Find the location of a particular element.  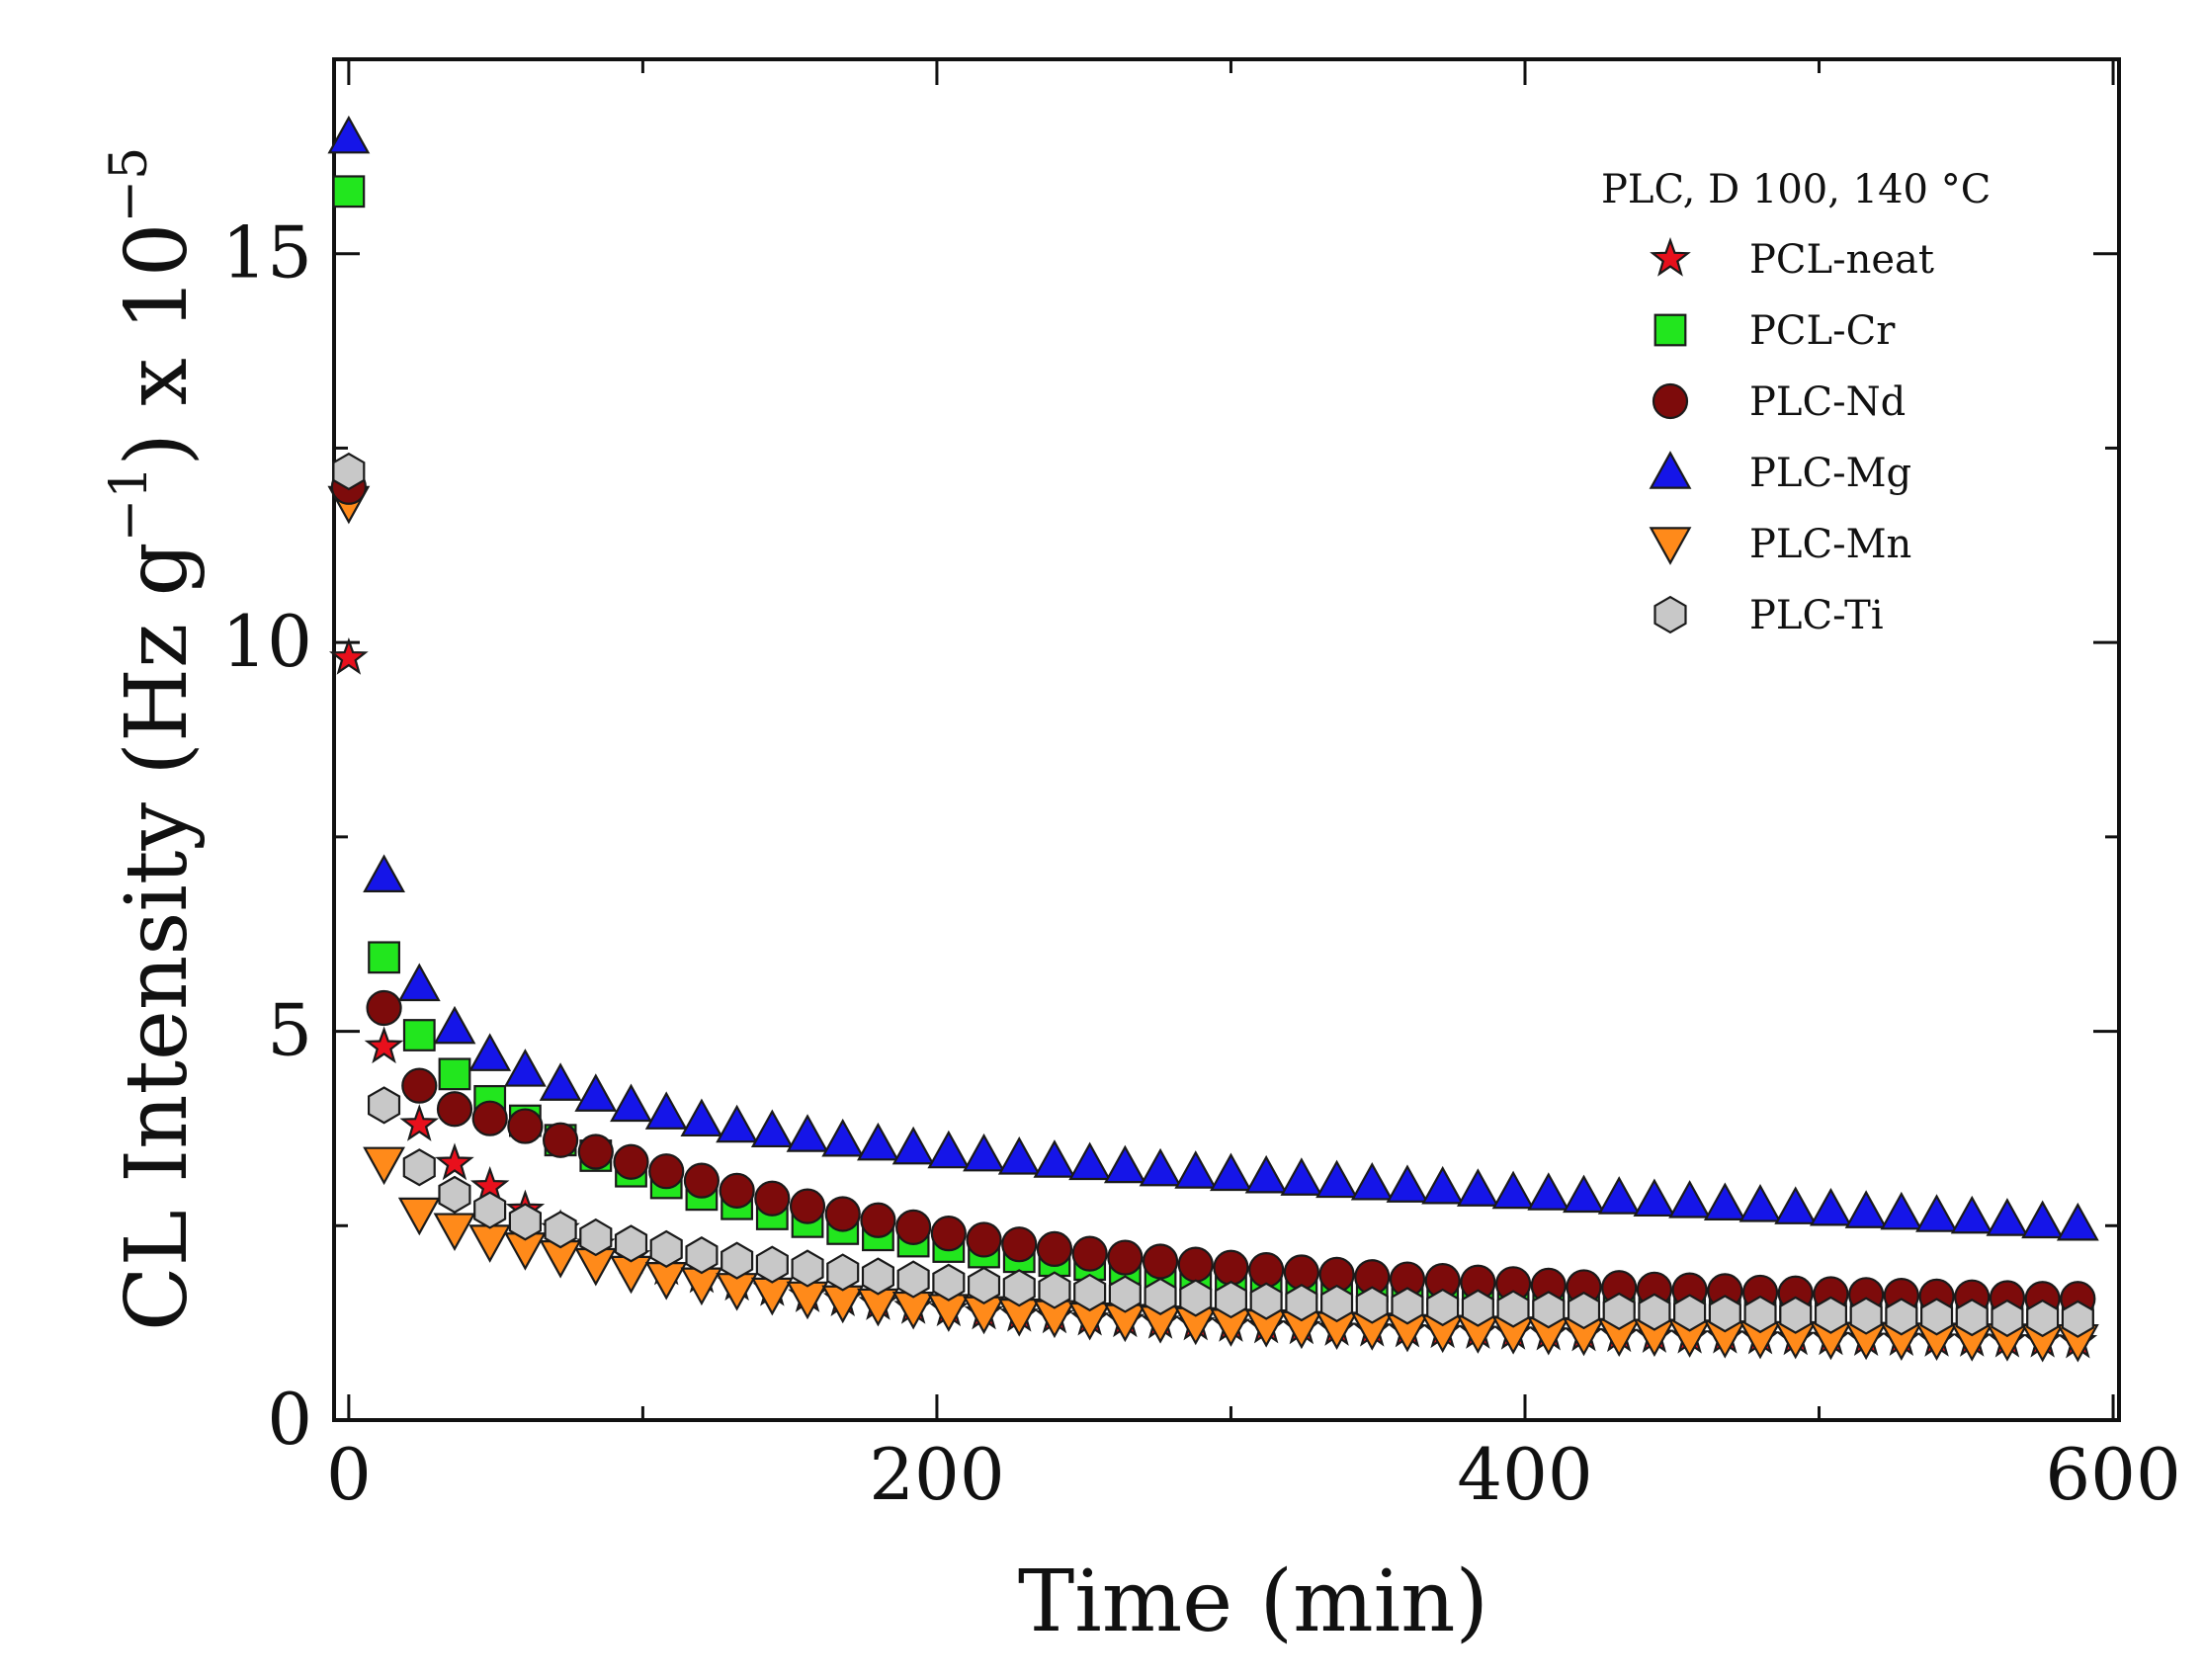

legend-label: PCL-neat is located at coordinates (1841, 260).